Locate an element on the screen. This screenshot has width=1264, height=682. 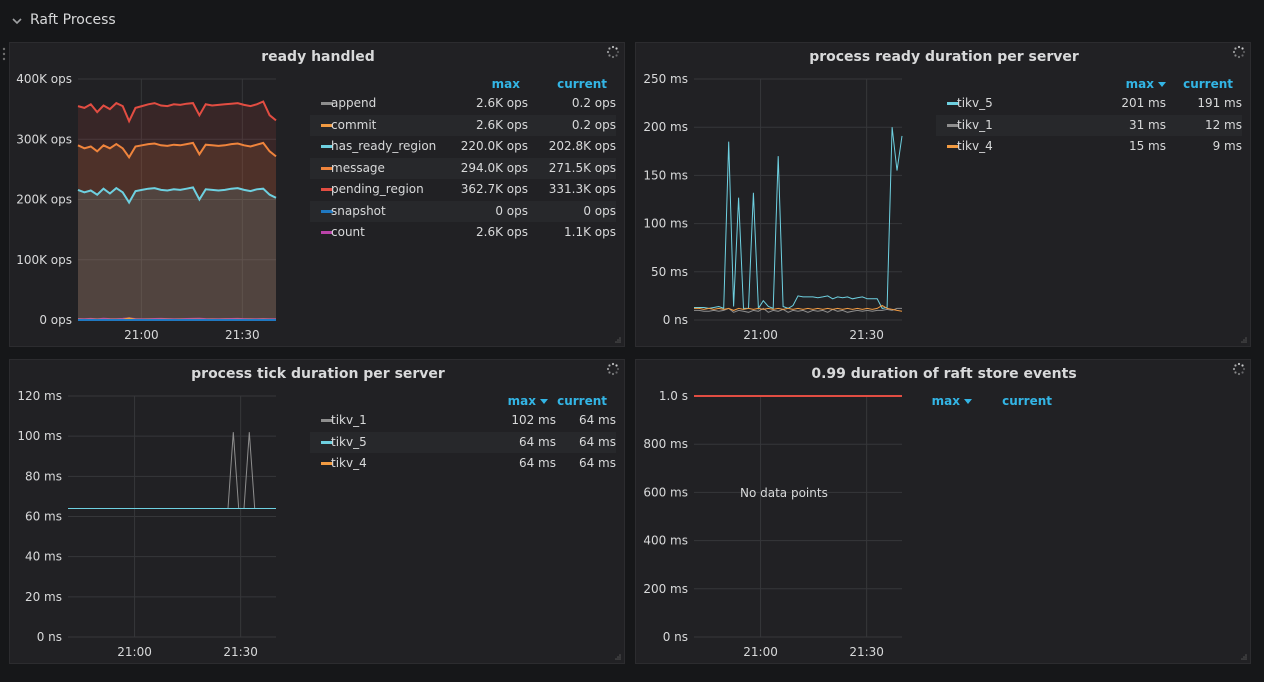
legend-item-tikv_5: tikv_5 201 ms 191 ms is located at coordinates (1089, 103).